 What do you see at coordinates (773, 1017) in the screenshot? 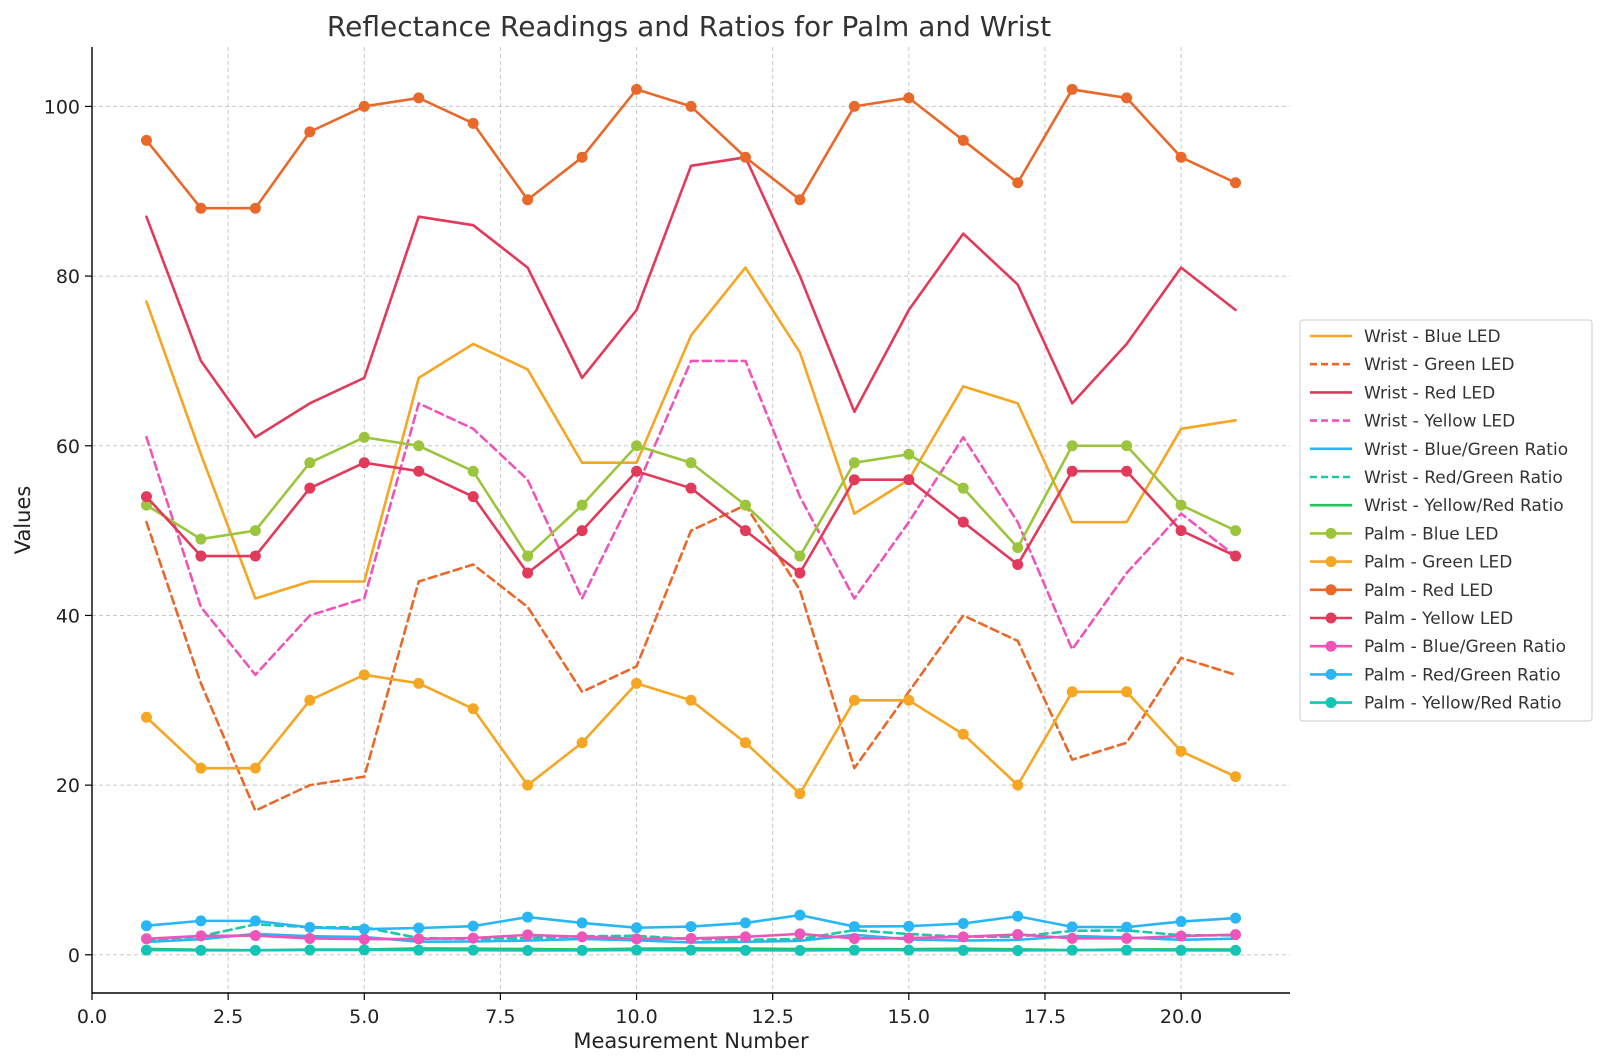
I see `x-tick-label: 12.5` at bounding box center [773, 1017].